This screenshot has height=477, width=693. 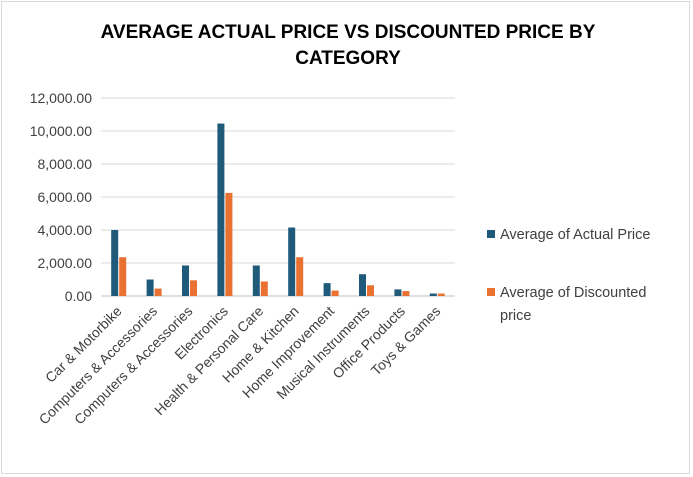 I want to click on legend-swatch-discounted-price, so click(x=491, y=292).